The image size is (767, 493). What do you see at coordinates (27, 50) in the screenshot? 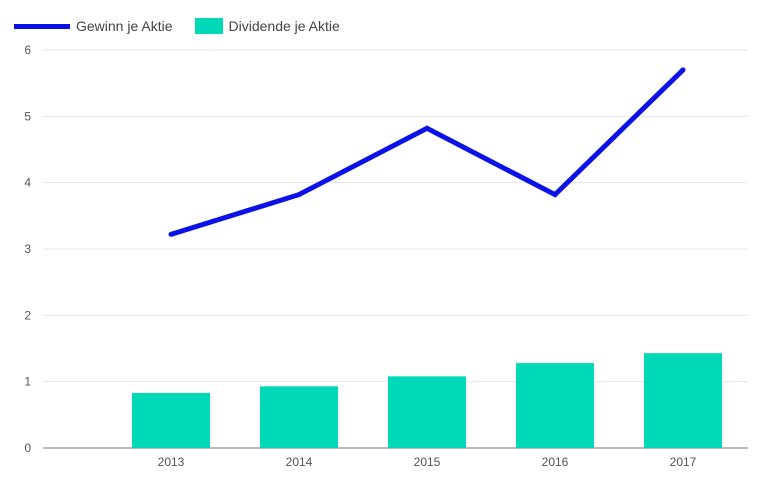
I see `y-tick-label-6: 6` at bounding box center [27, 50].